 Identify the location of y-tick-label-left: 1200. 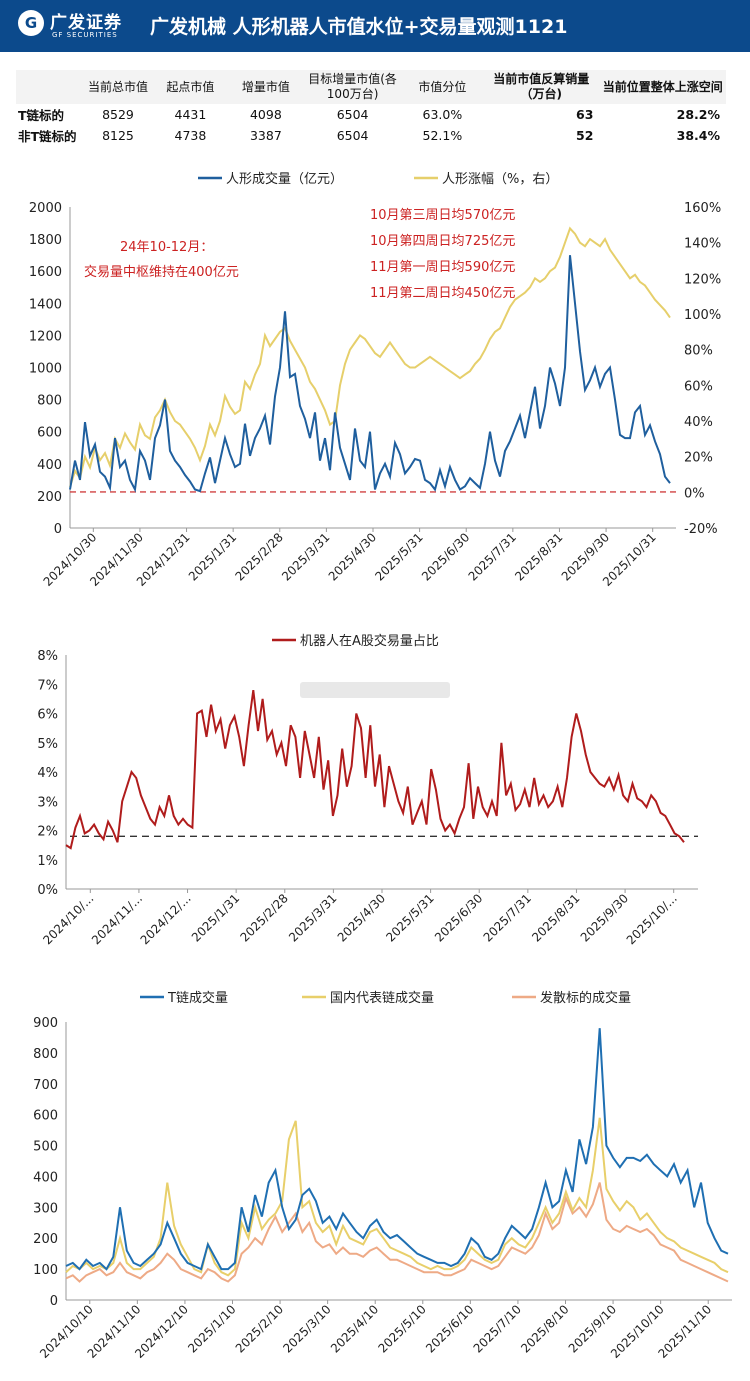
(45, 336).